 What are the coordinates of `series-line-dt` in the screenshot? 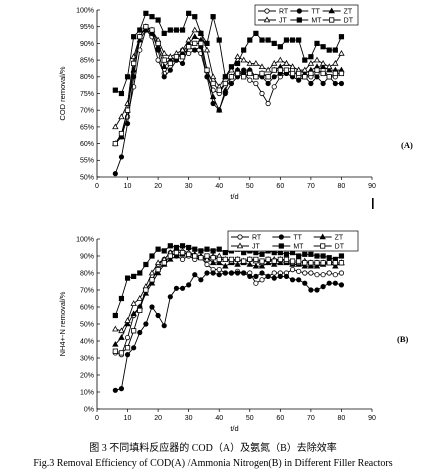 It's located at (228, 85).